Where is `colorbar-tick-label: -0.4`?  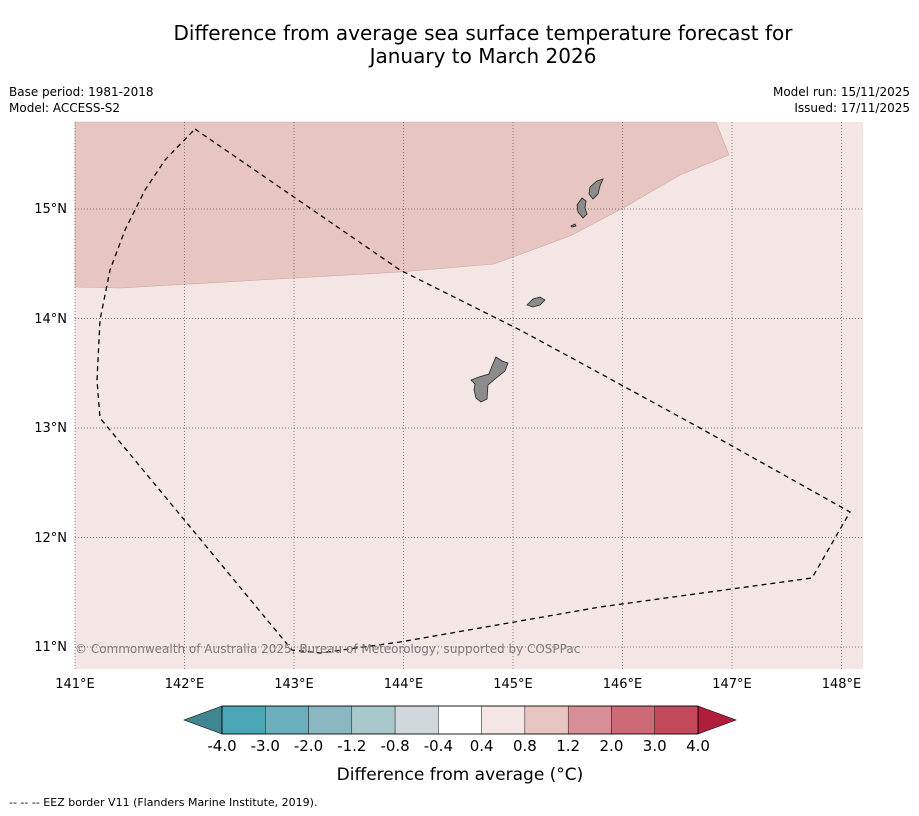 colorbar-tick-label: -0.4 is located at coordinates (438, 746).